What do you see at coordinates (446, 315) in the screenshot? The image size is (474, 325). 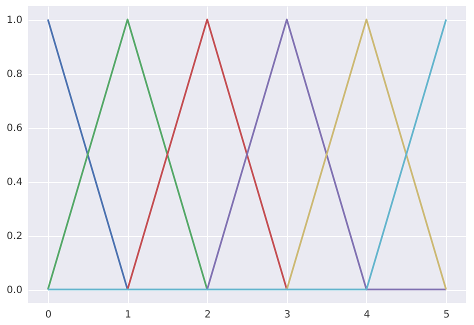 I see `x-tick-label: 5` at bounding box center [446, 315].